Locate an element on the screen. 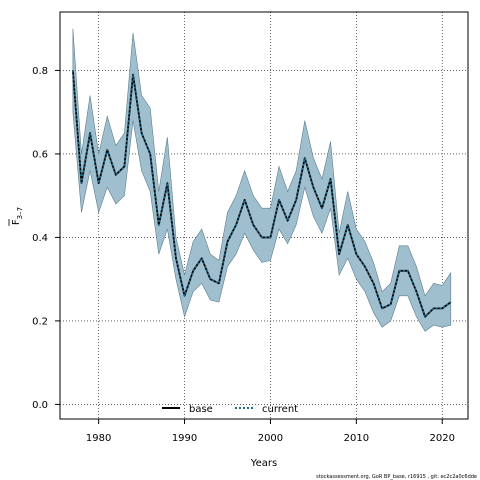  y-tick-label-0.0: 0.0 is located at coordinates (40, 405).